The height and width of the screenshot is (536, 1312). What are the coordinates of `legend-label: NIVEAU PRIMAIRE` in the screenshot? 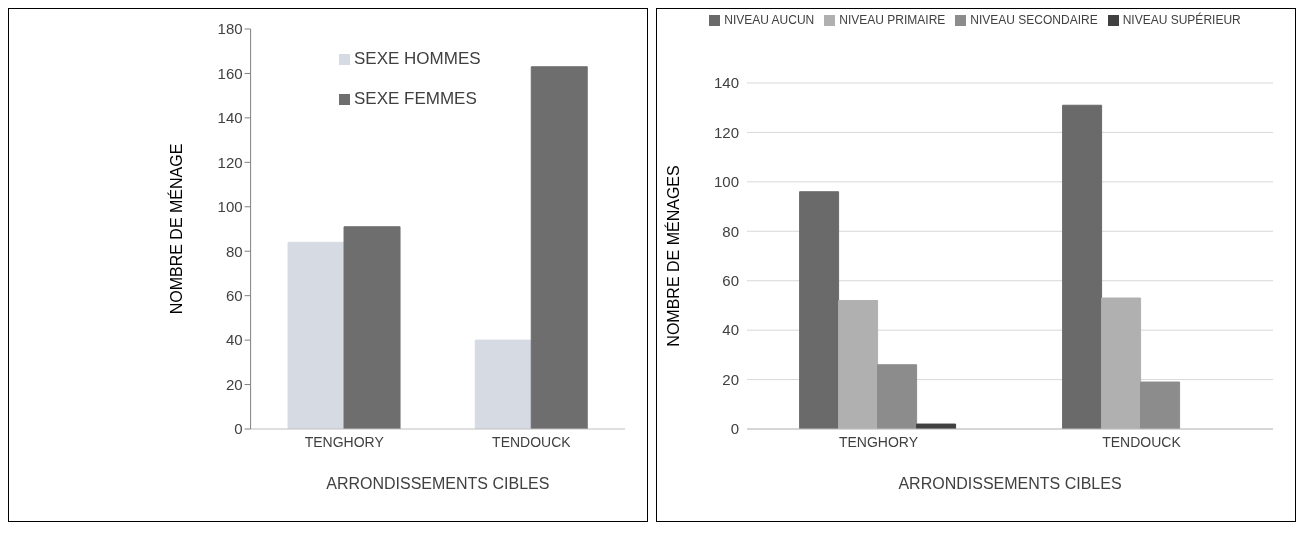 It's located at (892, 20).